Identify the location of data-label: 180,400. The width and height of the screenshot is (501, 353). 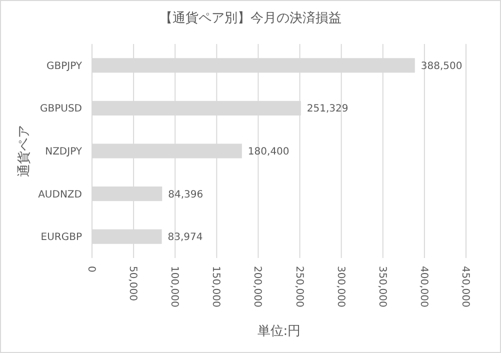
(269, 152).